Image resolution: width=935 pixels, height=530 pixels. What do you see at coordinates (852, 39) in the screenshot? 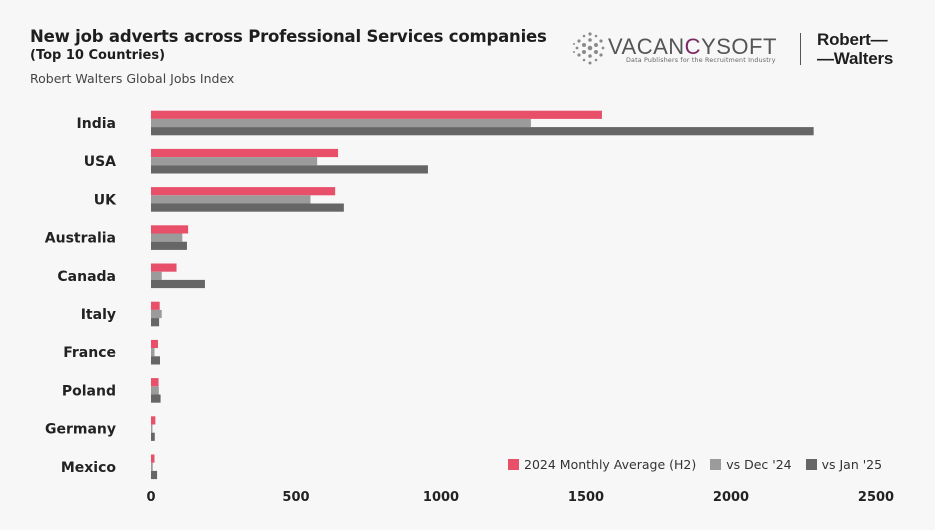
I see `robert-walters-line1: Robert—` at bounding box center [852, 39].